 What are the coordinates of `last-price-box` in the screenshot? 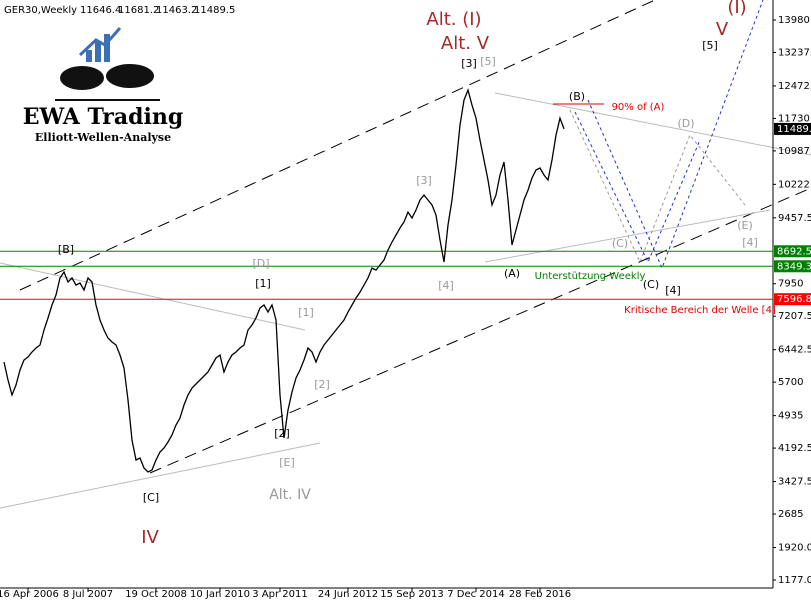 It's located at (792, 128).